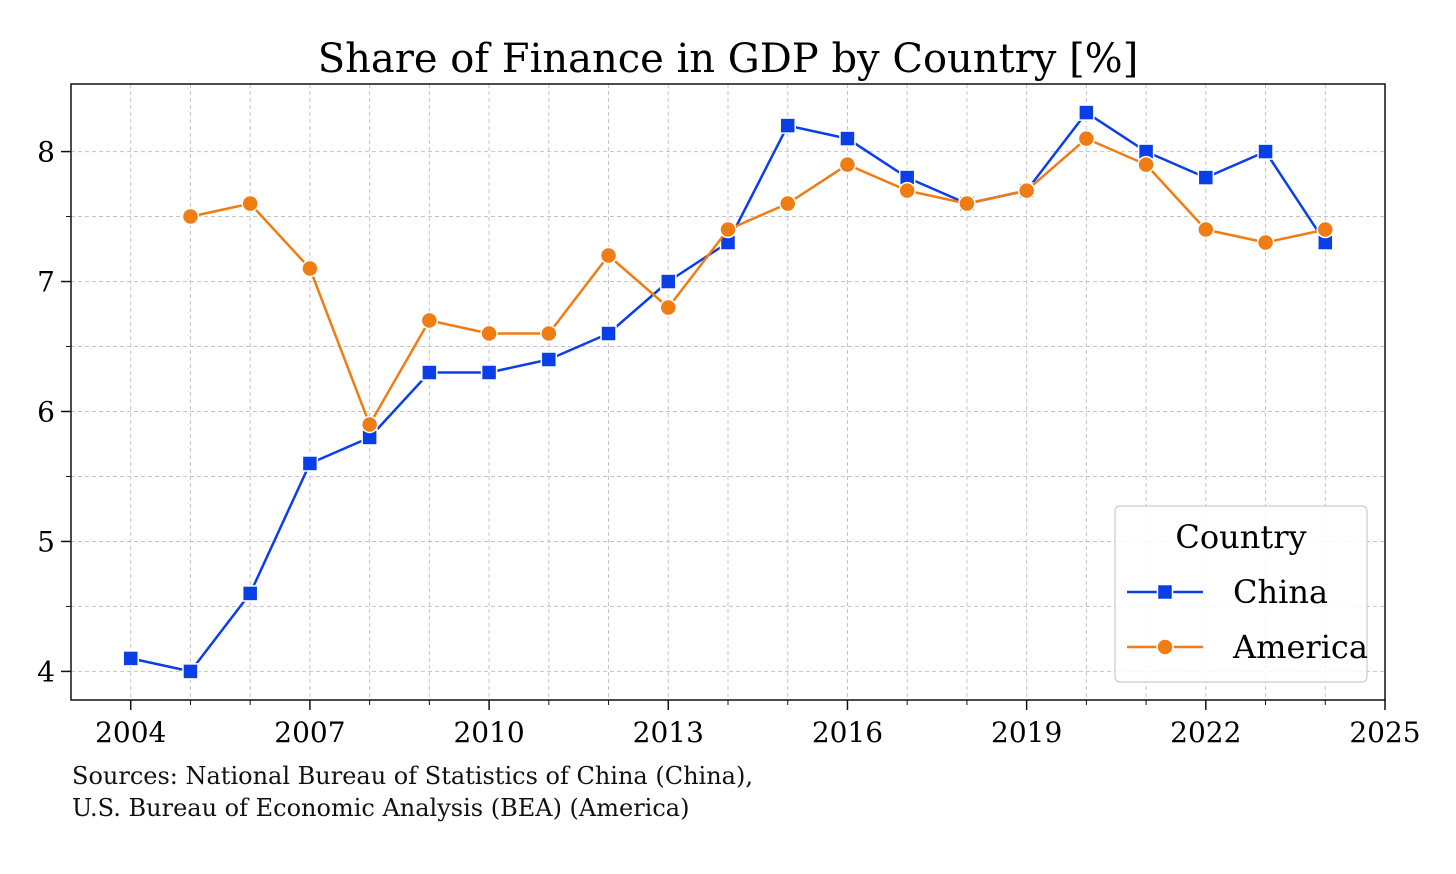  Describe the element at coordinates (488, 732) in the screenshot. I see `x-tick-label: 2010` at that location.